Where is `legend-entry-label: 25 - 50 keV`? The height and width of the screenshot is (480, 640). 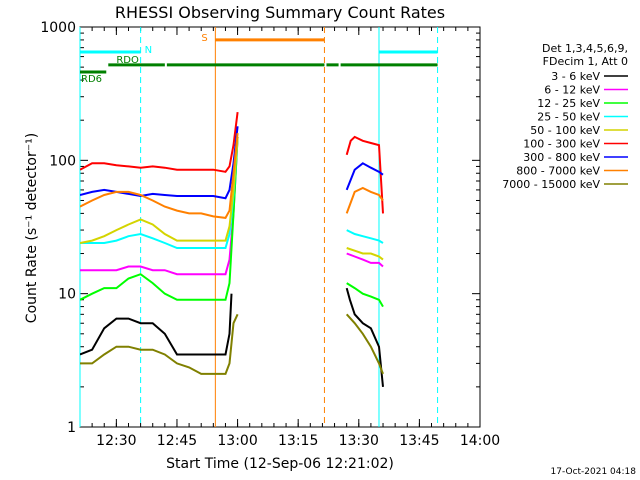
legend-entry-label: 25 - 50 keV is located at coordinates (568, 117).